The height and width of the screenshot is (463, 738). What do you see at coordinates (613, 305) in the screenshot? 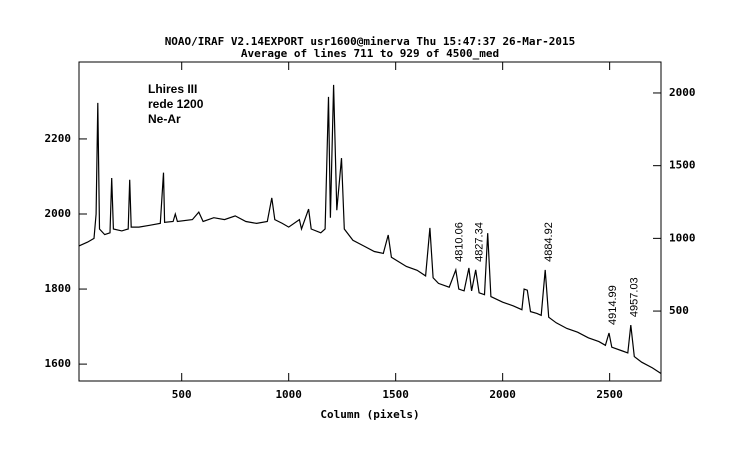
I see `peak-annotation: 4914.99` at bounding box center [613, 305].